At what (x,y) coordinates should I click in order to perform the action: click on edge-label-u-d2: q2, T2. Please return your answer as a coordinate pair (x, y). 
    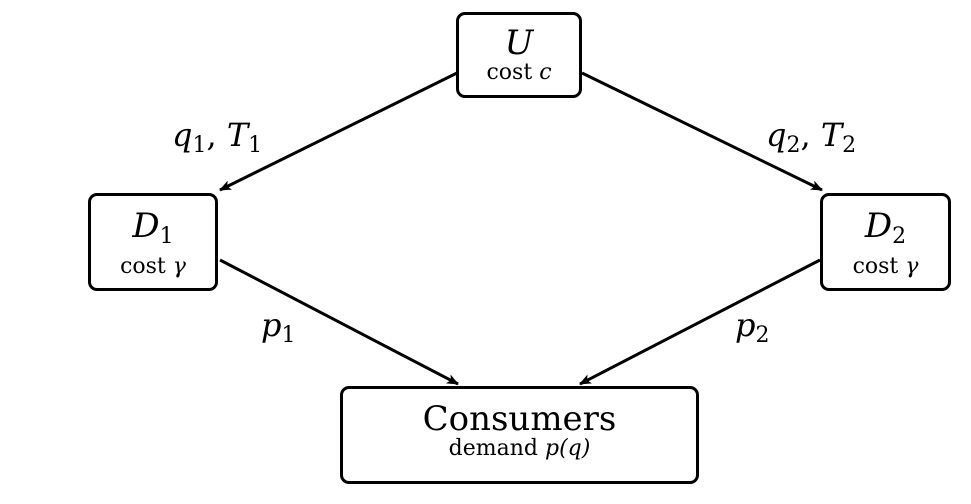
    Looking at the image, I should click on (811, 137).